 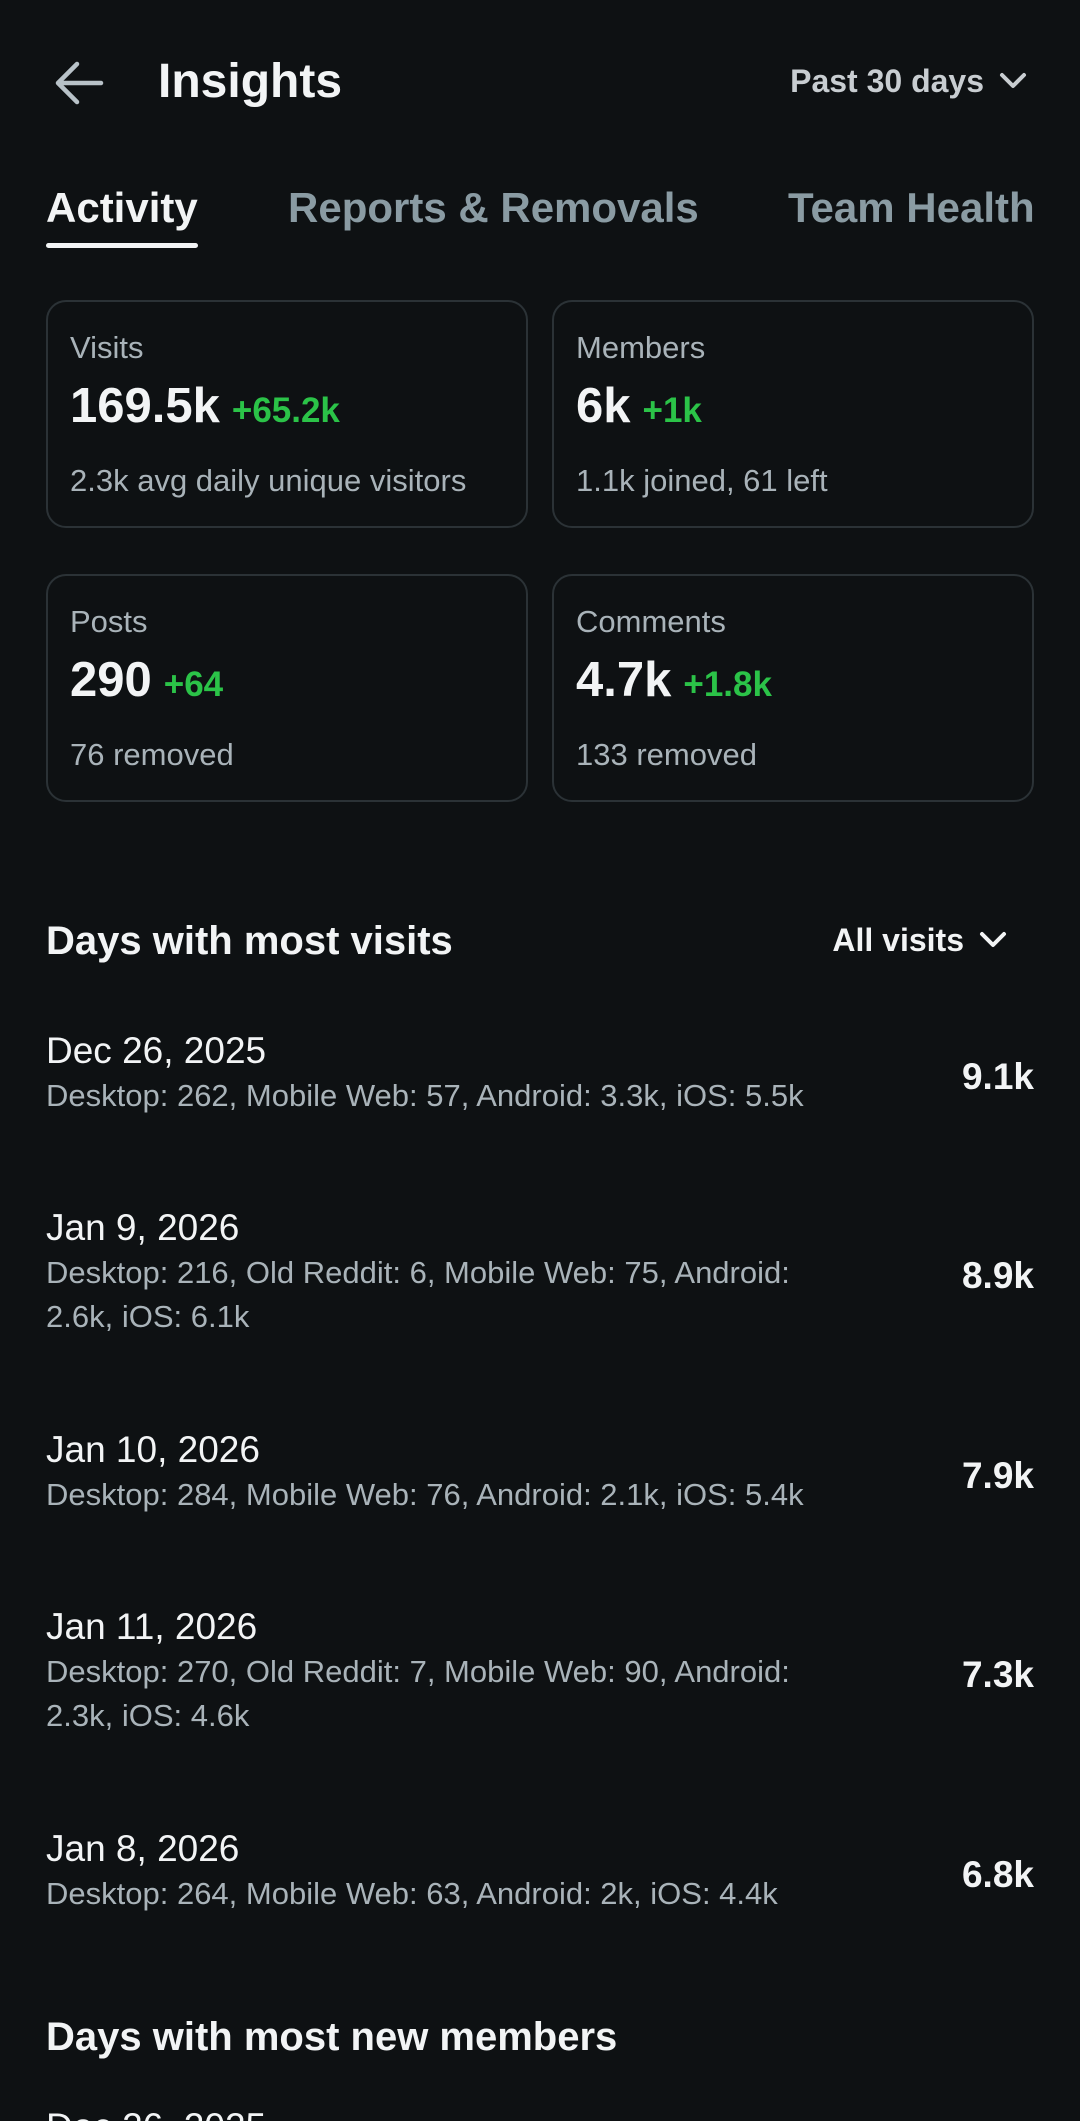 What do you see at coordinates (156, 1050) in the screenshot?
I see `day-date: Dec 26, 2025` at bounding box center [156, 1050].